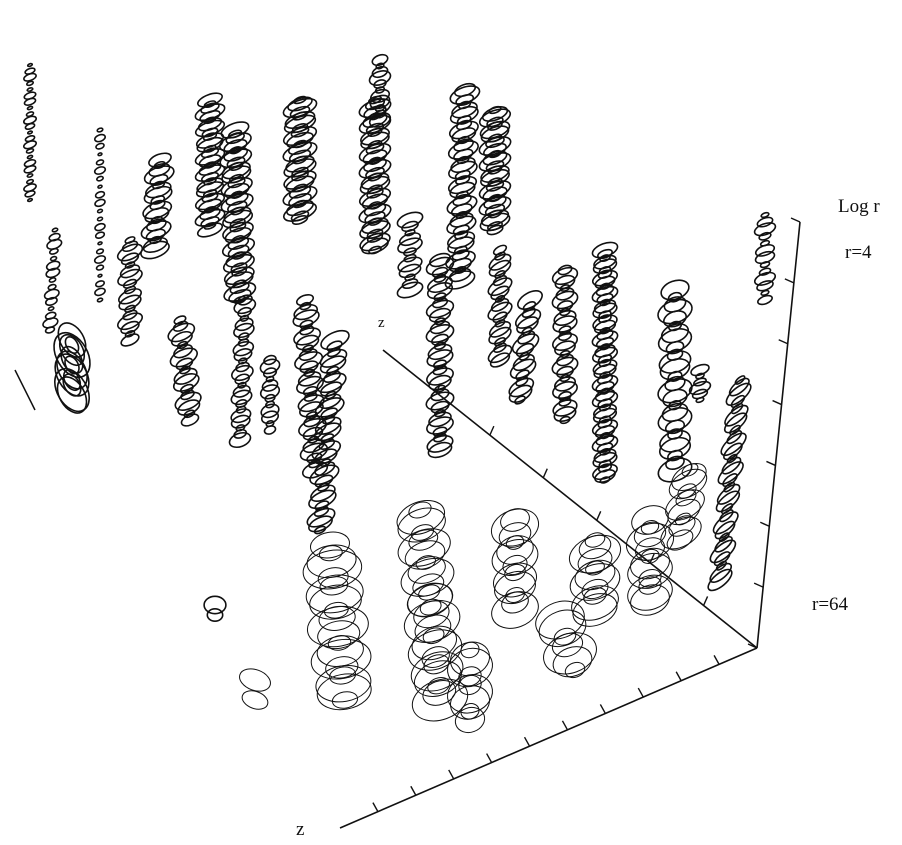 This screenshot has height=845, width=902. What do you see at coordinates (858, 252) in the screenshot?
I see `r-top-label: r=4` at bounding box center [858, 252].